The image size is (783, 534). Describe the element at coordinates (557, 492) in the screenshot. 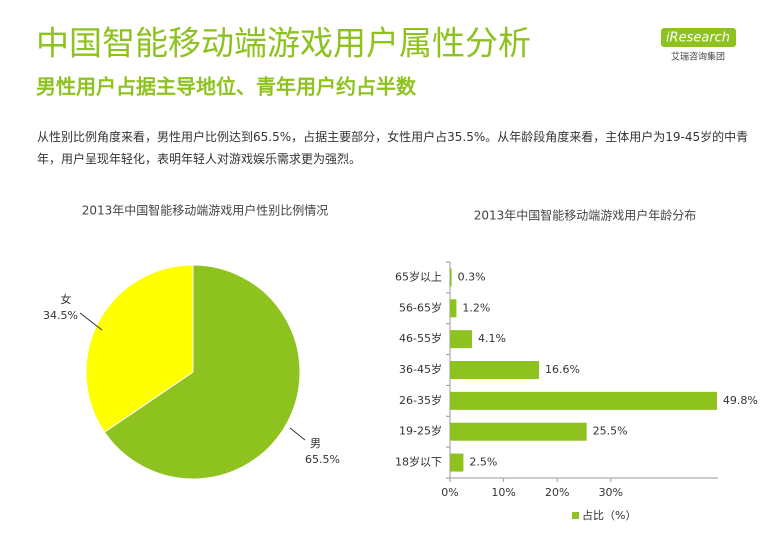

I see `x-tick-label: 20%` at that location.